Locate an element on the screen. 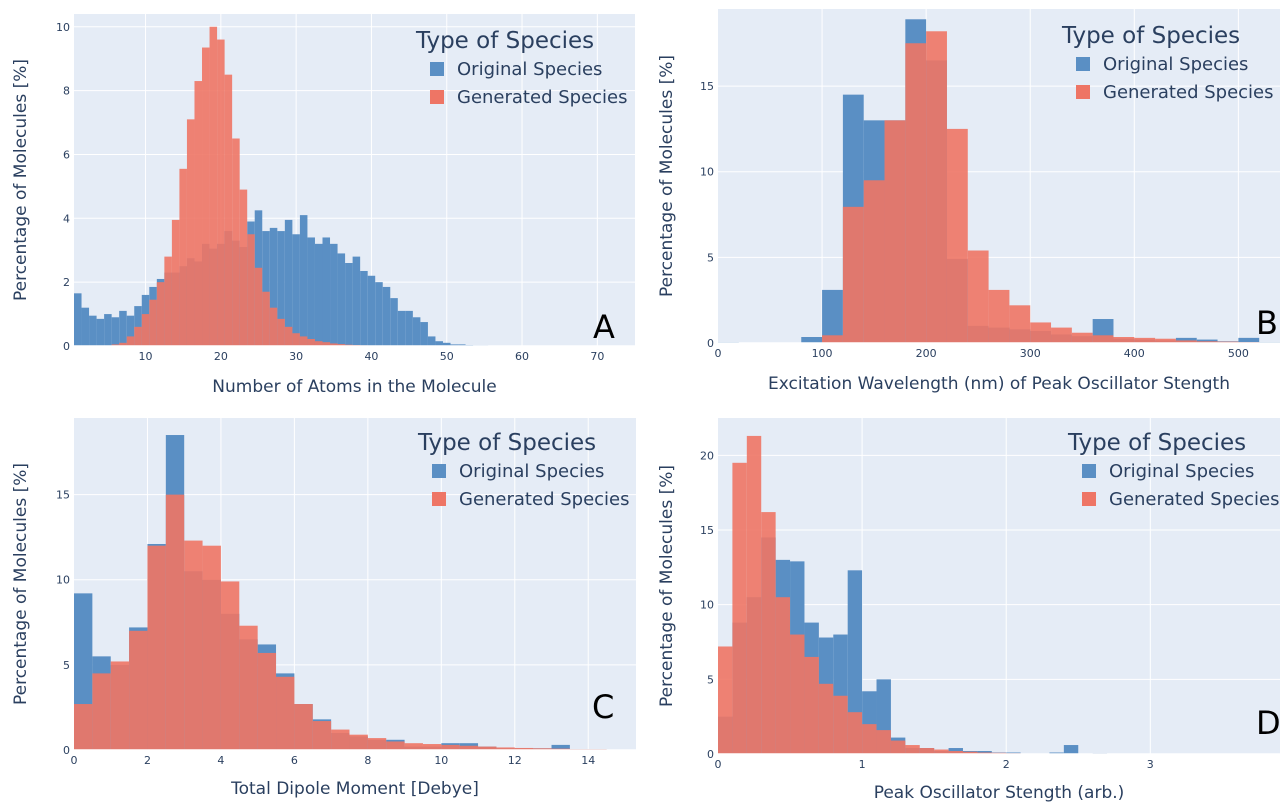  y-tick-label: 2 is located at coordinates (66, 282).